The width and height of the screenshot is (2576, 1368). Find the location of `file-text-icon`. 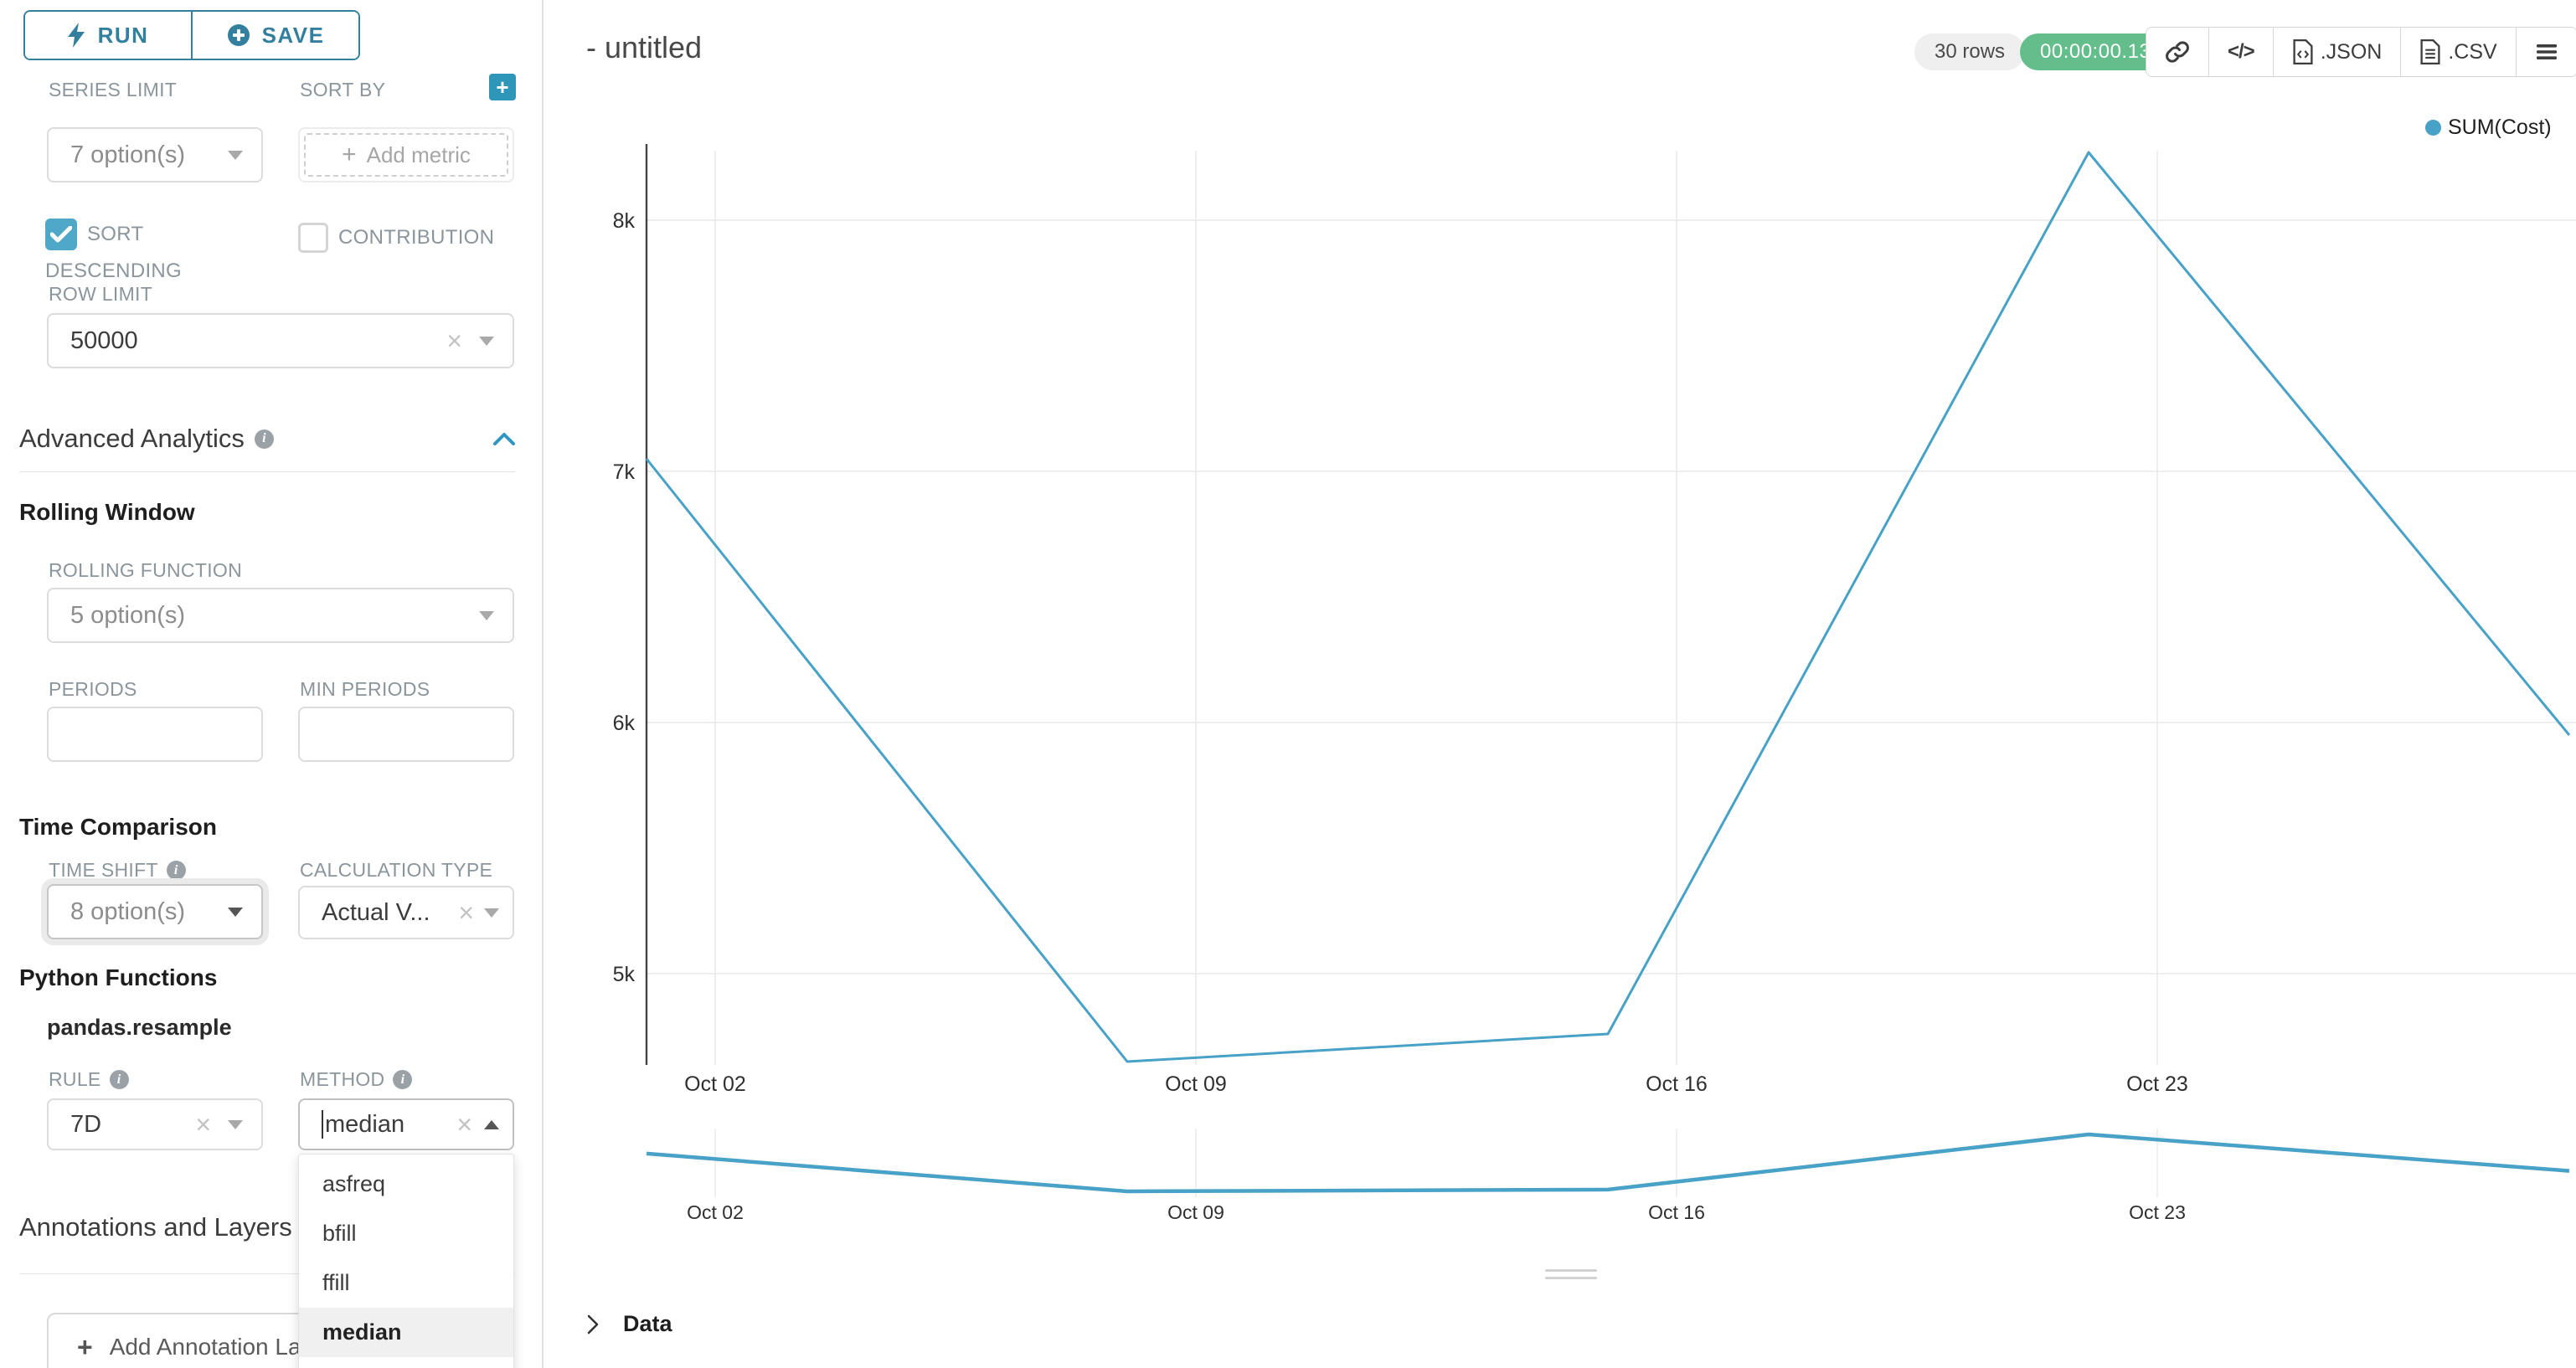

file-text-icon is located at coordinates (2430, 51).